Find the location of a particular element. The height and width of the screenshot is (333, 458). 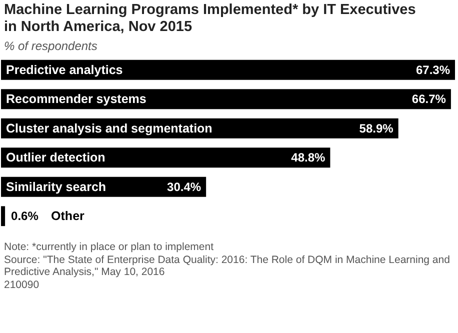

y-tick-label: Outlier detection is located at coordinates (56, 157).